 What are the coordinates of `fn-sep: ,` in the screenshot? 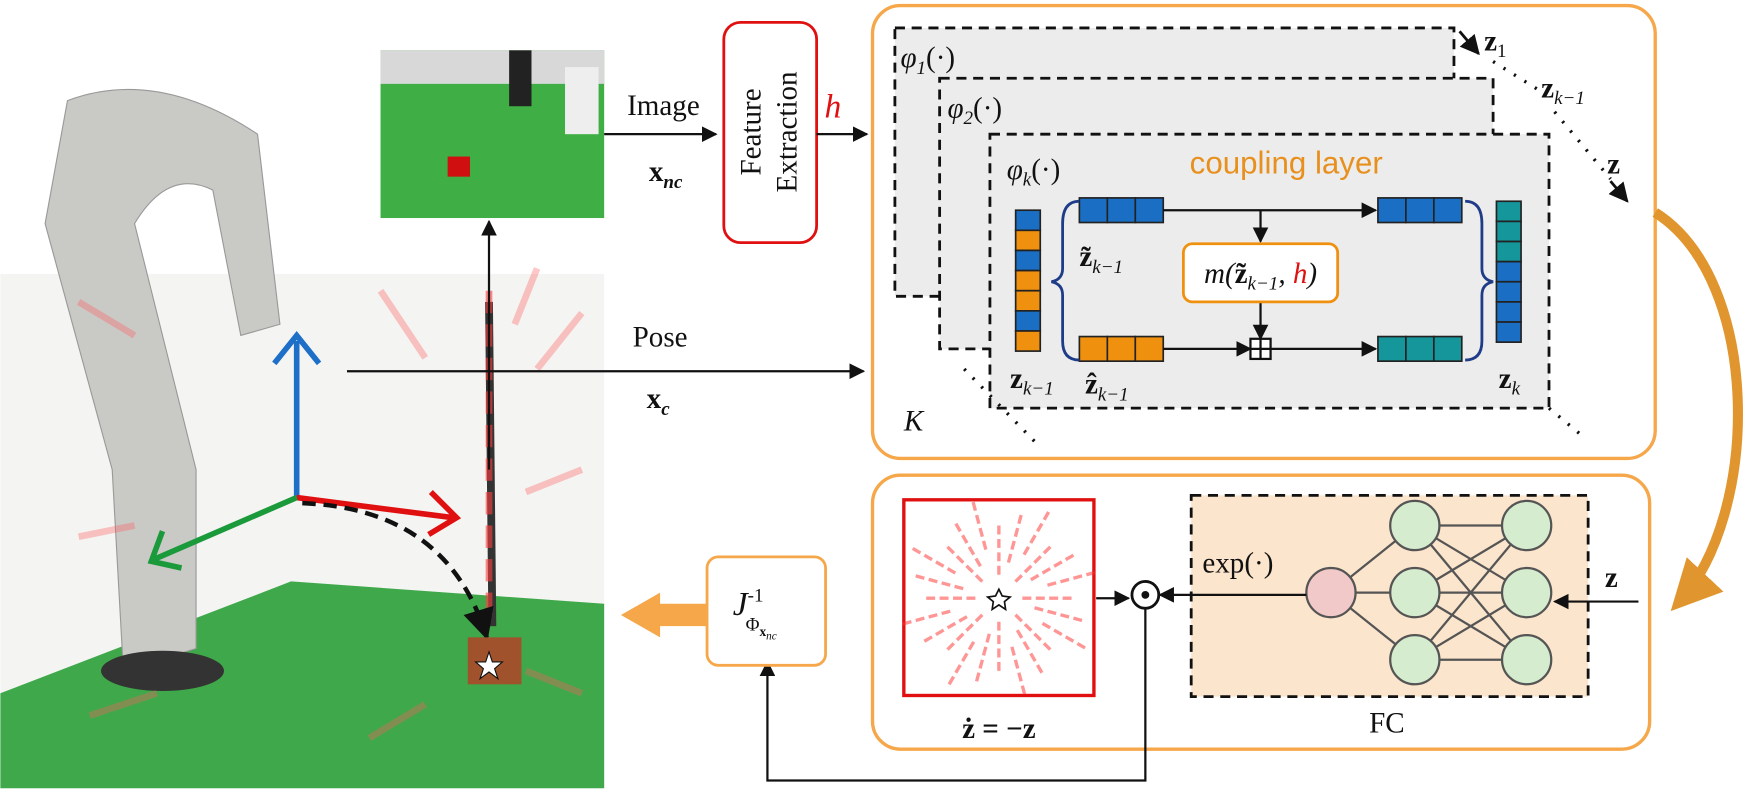 It's located at (1285, 274).